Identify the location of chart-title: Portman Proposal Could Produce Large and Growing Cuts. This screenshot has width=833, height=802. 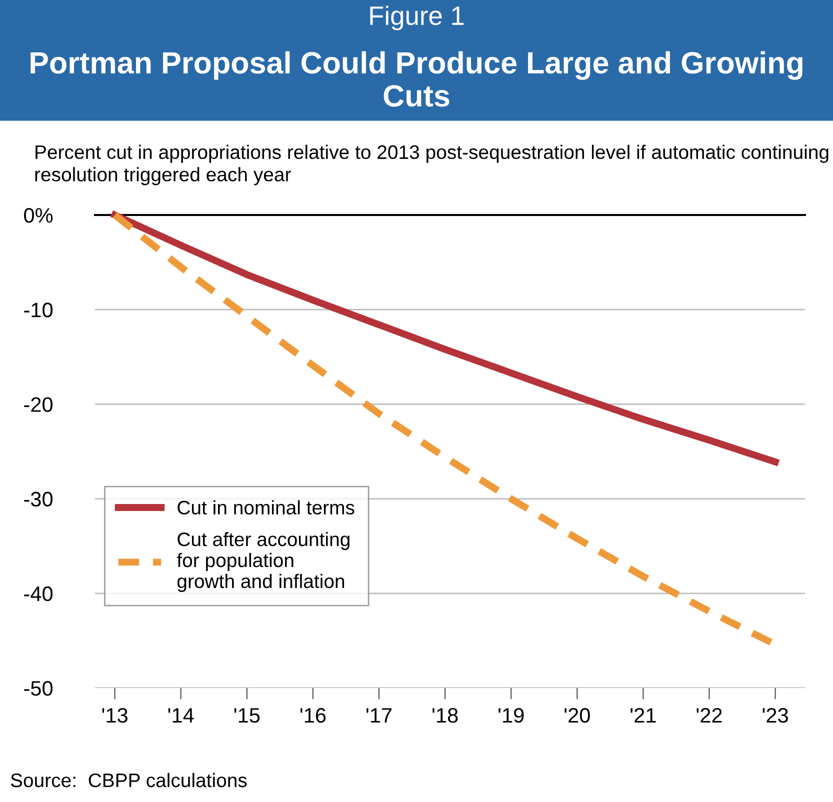
(416, 79).